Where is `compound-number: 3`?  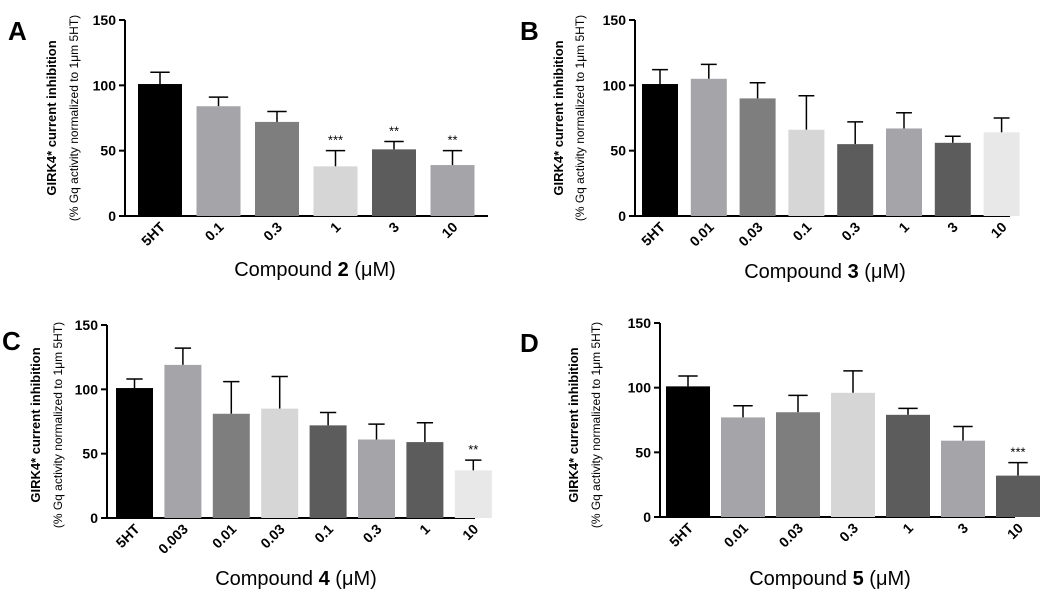
compound-number: 3 is located at coordinates (853, 272).